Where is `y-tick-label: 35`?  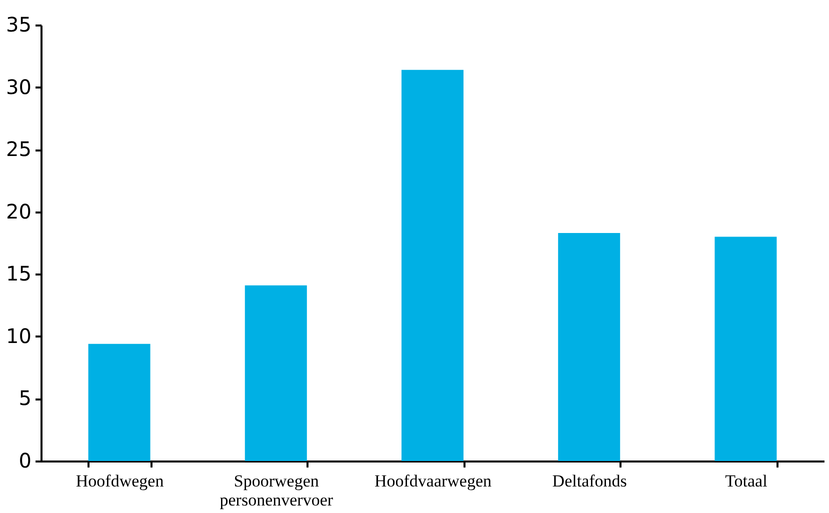
y-tick-label: 35 is located at coordinates (19, 24).